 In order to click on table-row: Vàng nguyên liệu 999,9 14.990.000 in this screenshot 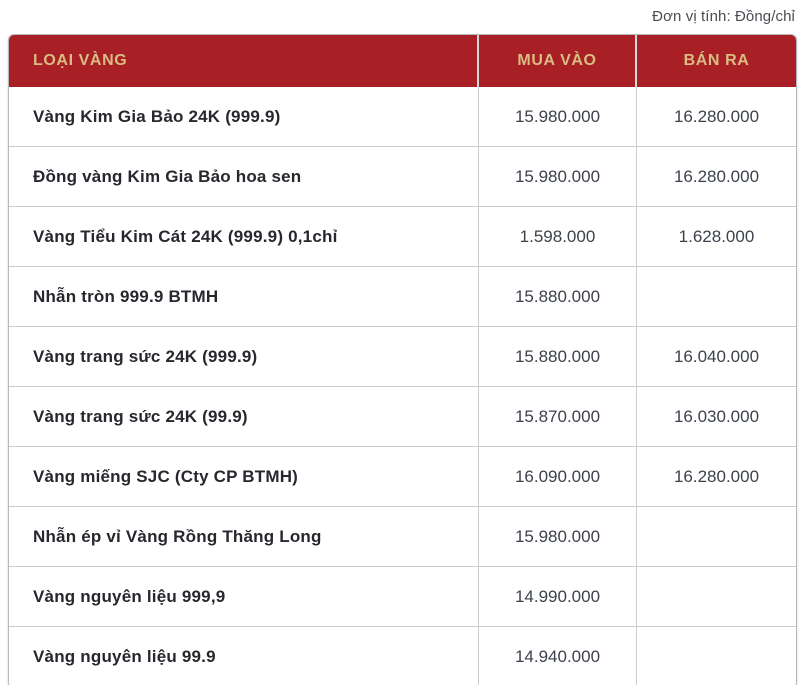, I will do `click(402, 597)`.